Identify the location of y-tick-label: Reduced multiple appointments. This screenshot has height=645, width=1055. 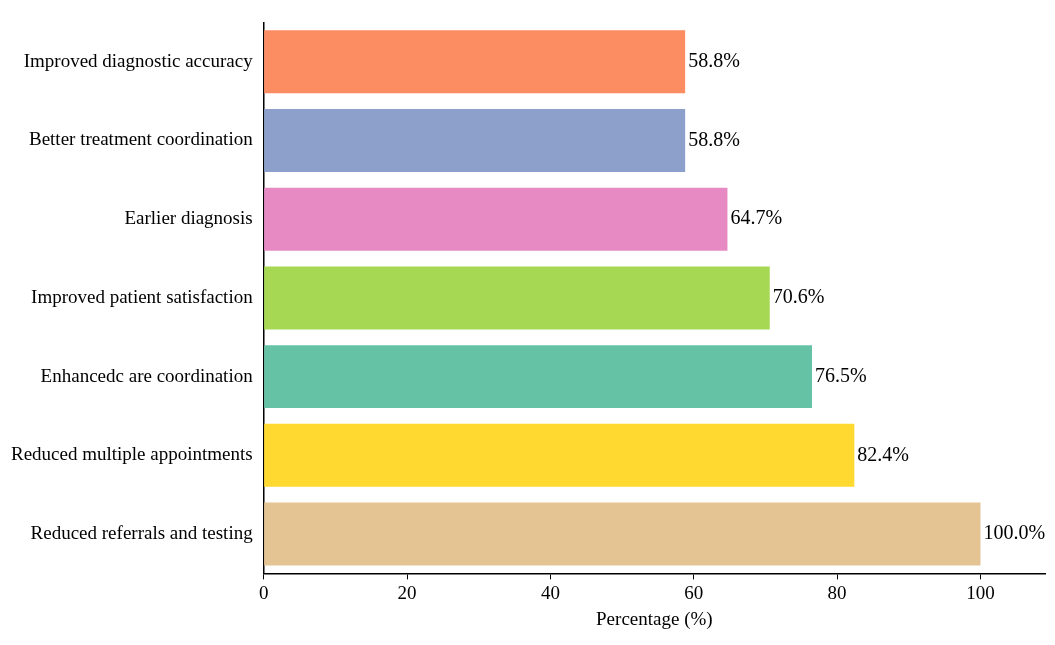
(131, 454).